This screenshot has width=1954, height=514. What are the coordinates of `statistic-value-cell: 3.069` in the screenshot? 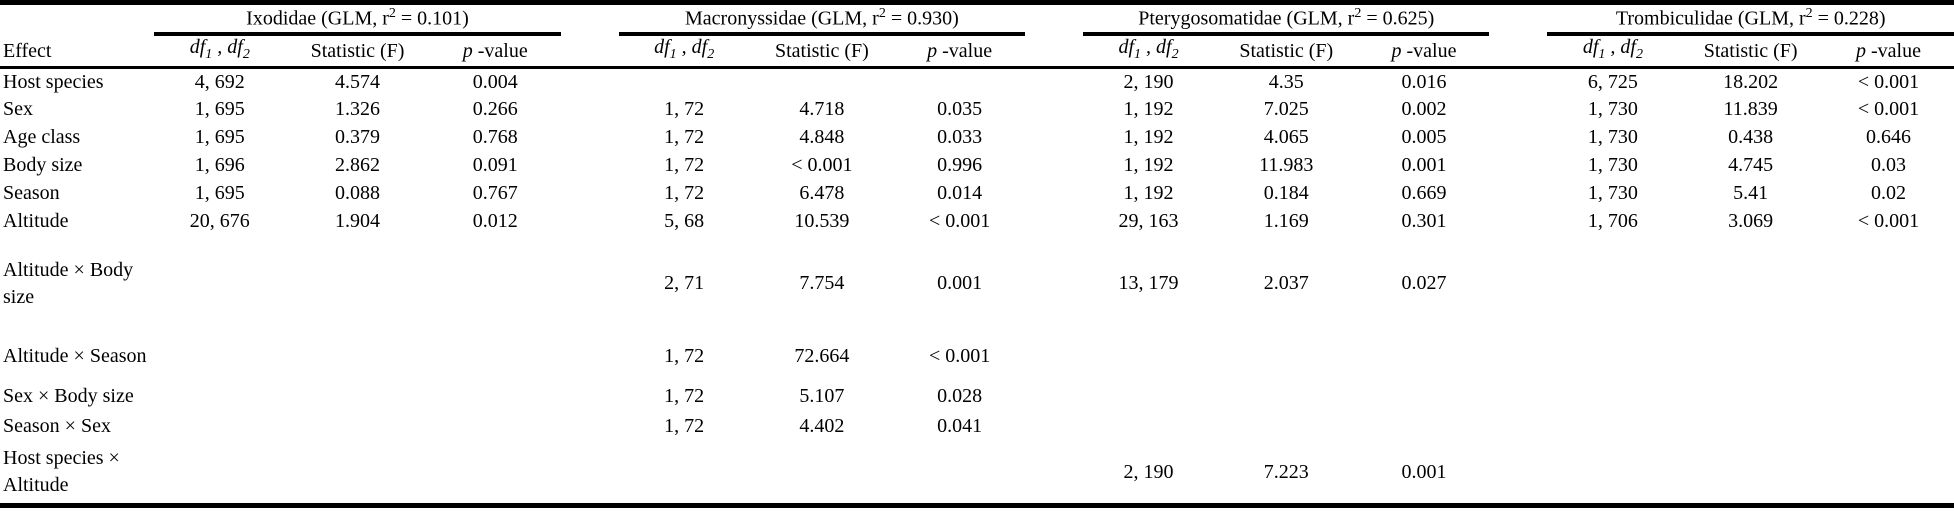 It's located at (1751, 221).